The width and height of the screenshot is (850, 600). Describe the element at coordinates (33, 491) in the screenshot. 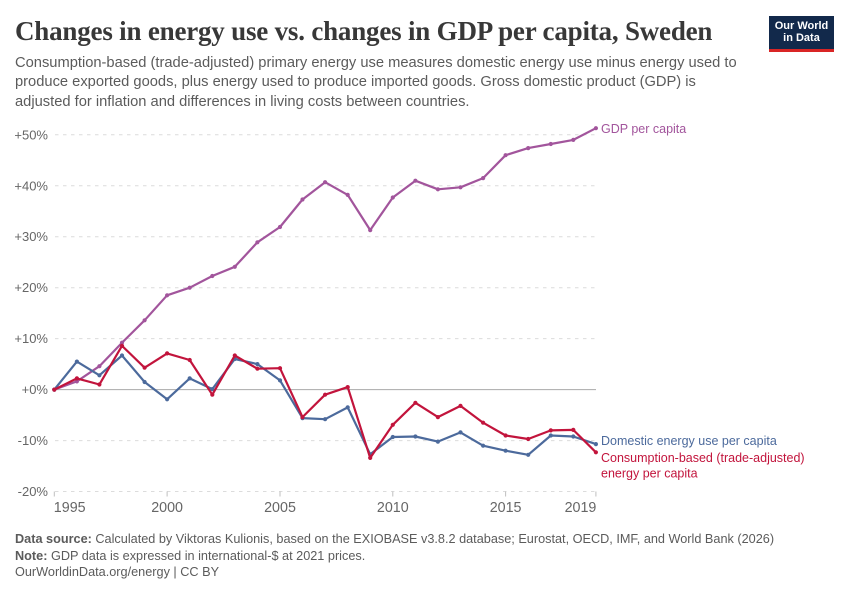

I see `svg-text: -20%` at that location.